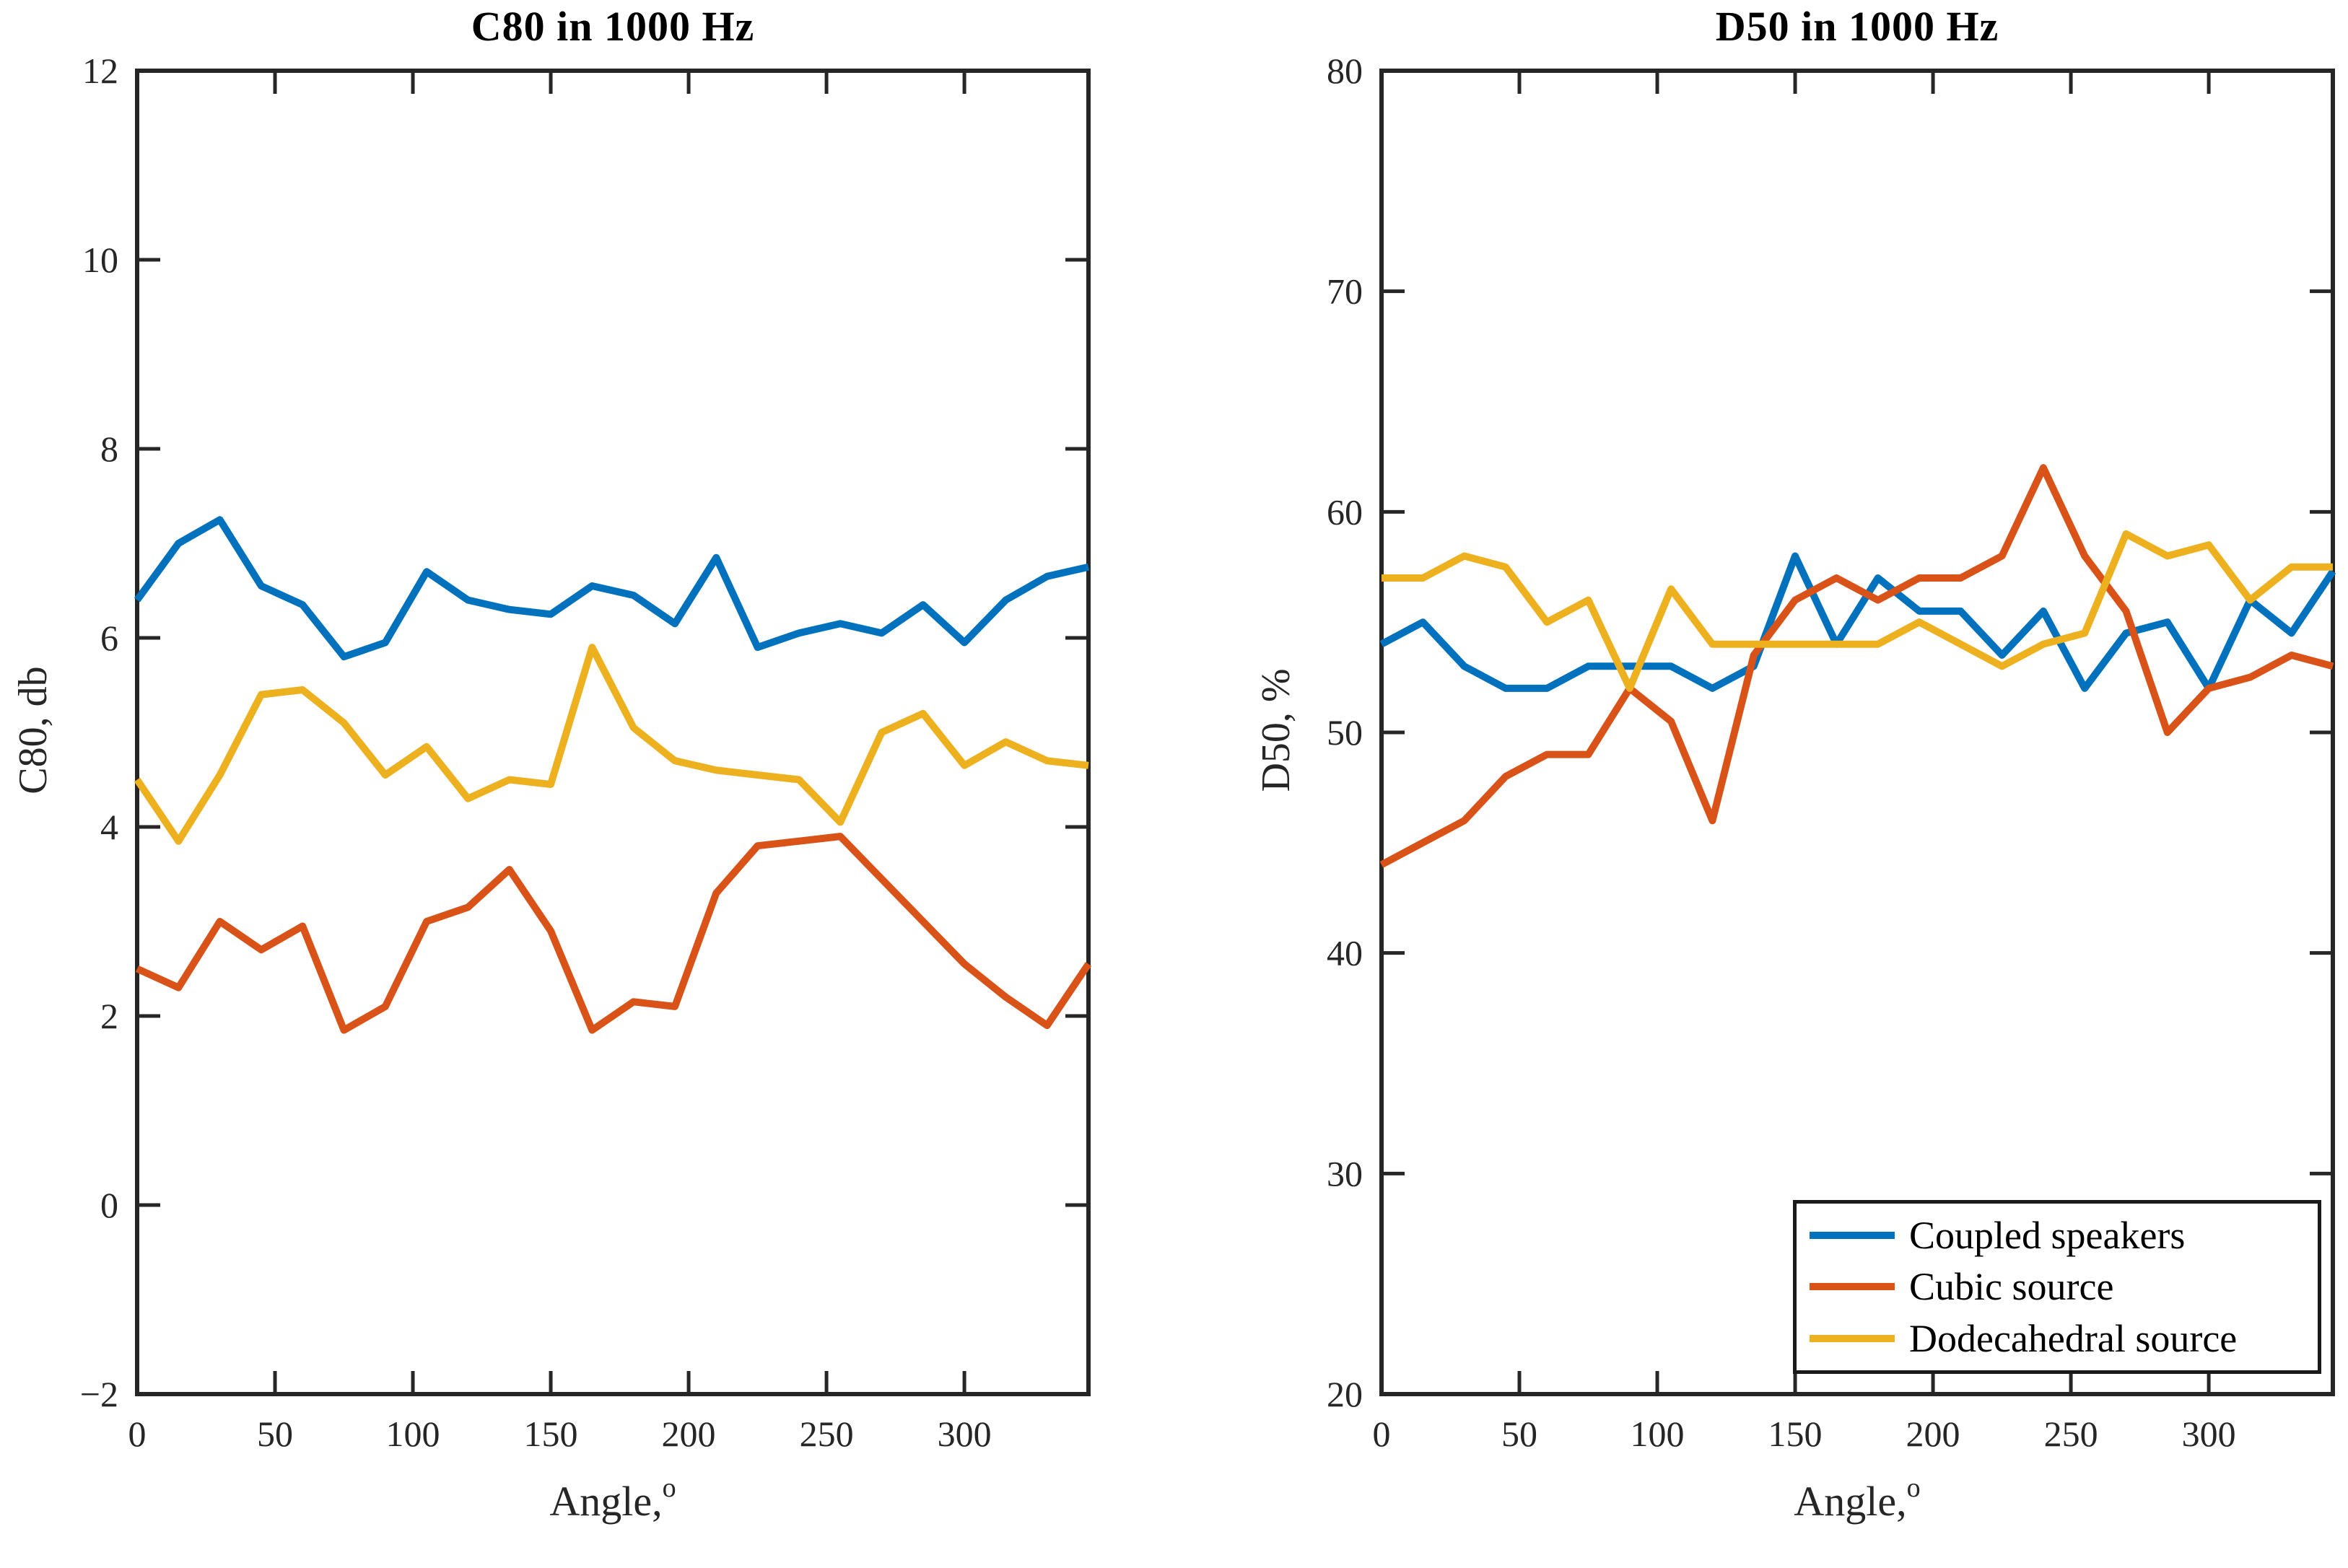  I want to click on legend-item: Dodecahedral source, so click(2057, 1338).